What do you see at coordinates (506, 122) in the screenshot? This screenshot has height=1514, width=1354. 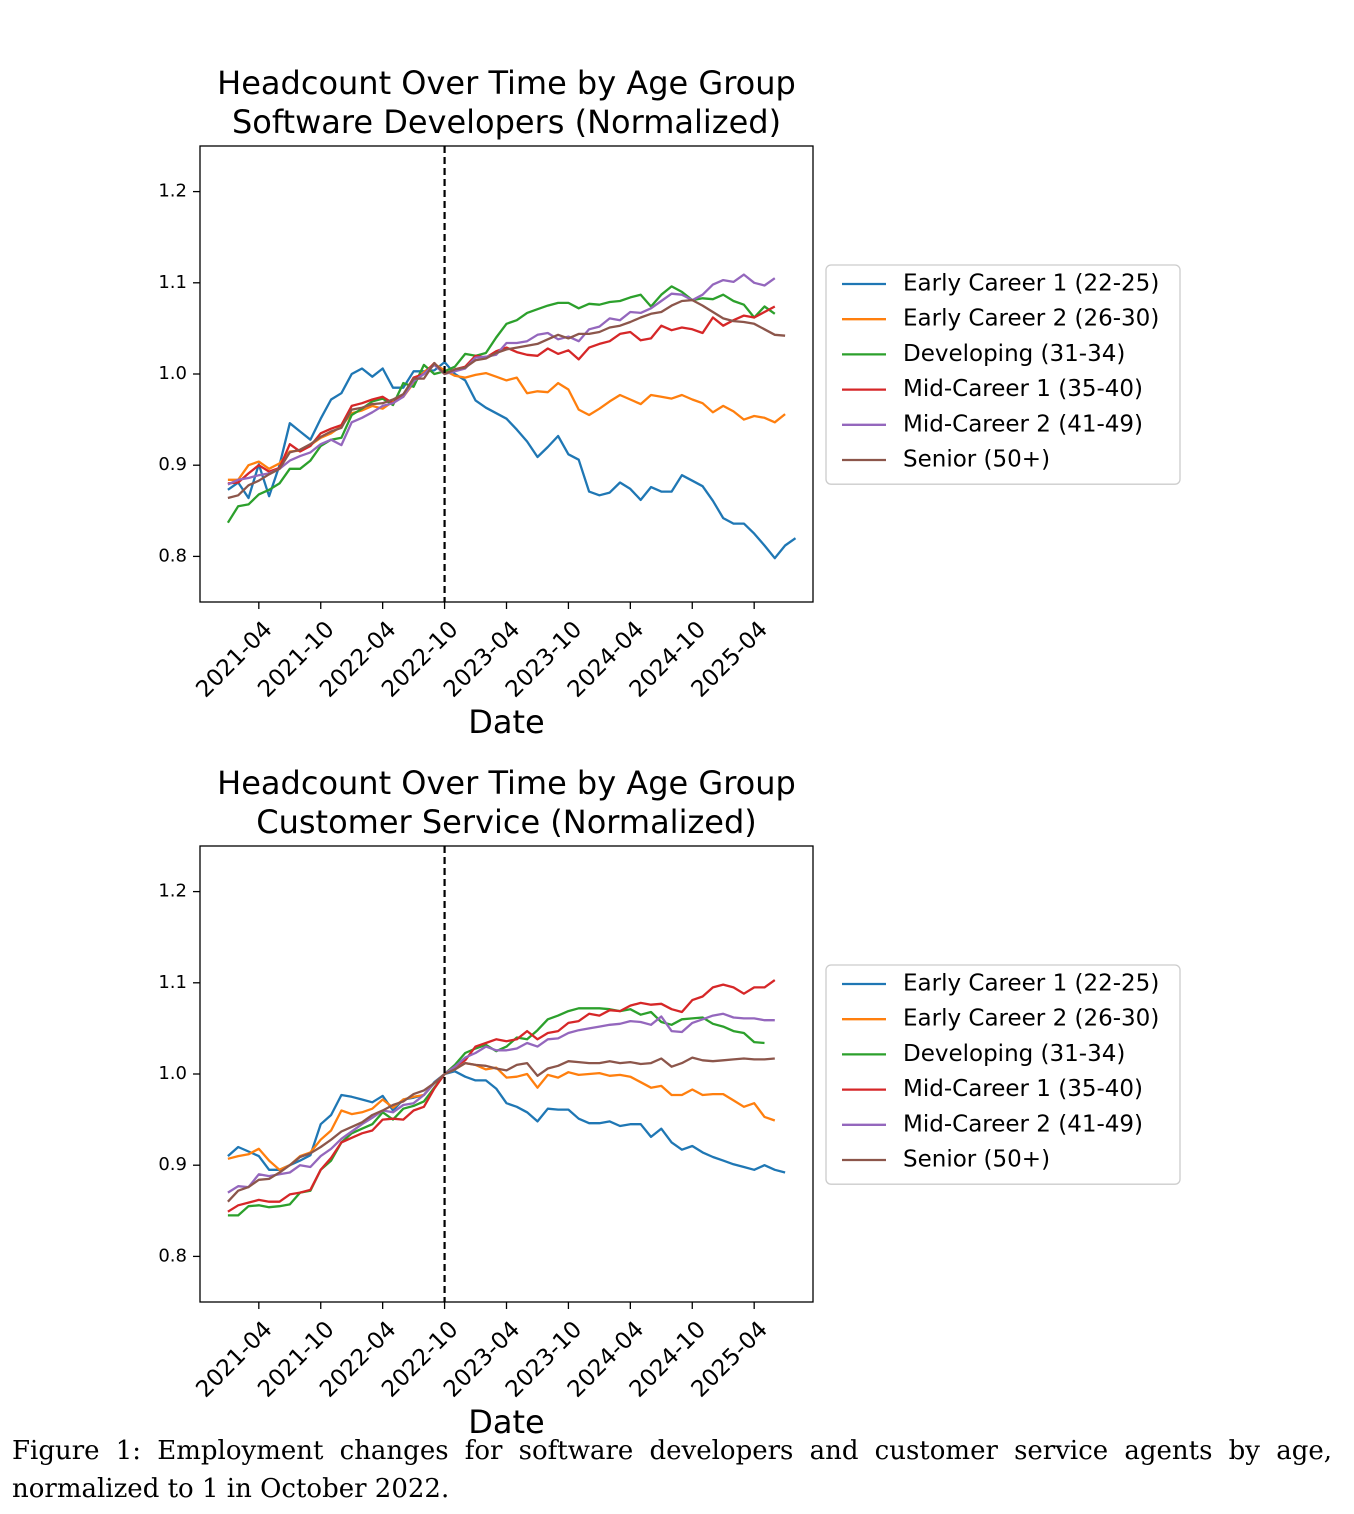 I see `chart-title-line: Software Developers (Normalized)` at bounding box center [506, 122].